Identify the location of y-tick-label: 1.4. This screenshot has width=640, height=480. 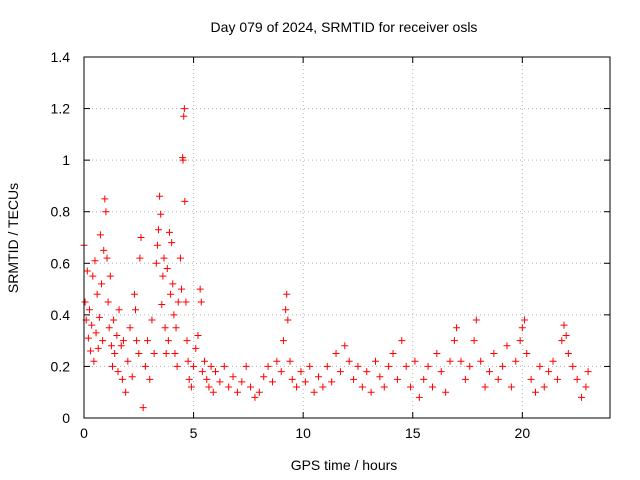
(61, 57).